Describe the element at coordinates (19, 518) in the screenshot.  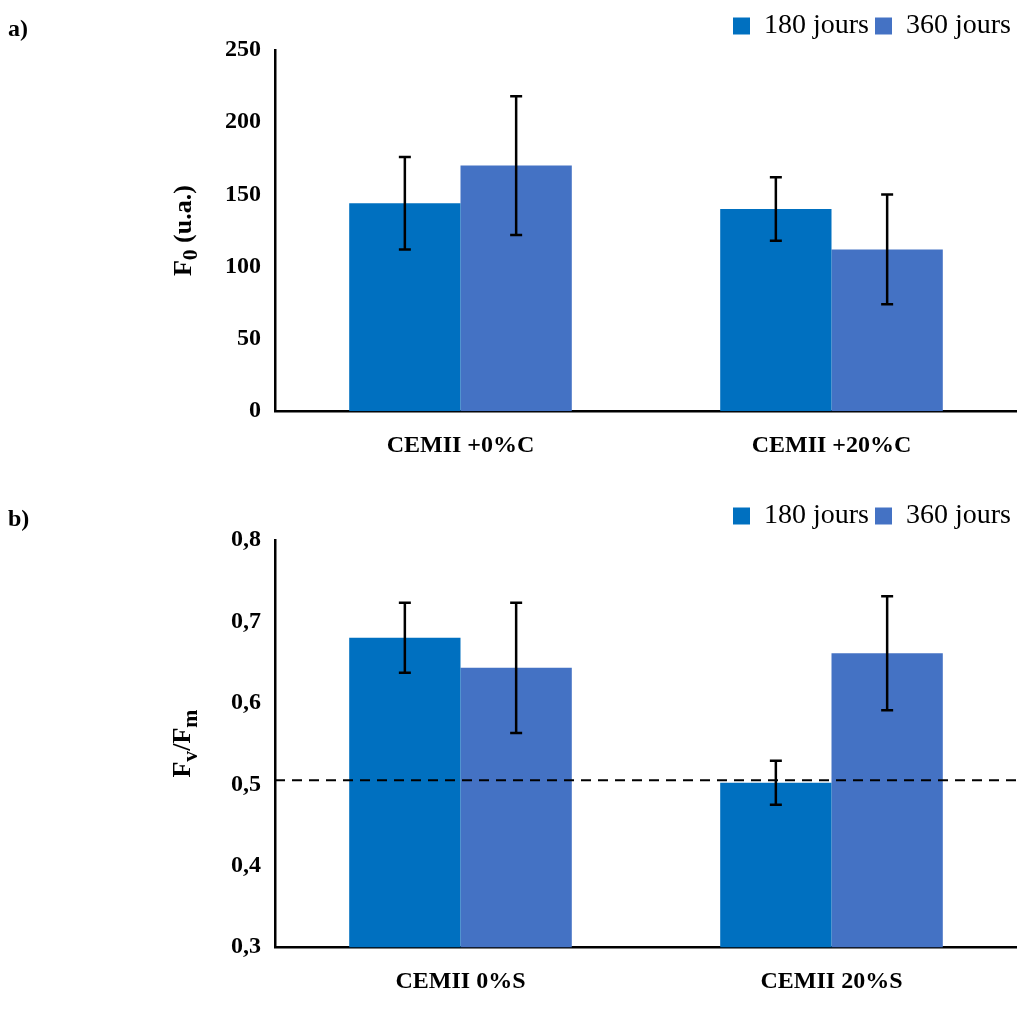
I see `text: b)` at that location.